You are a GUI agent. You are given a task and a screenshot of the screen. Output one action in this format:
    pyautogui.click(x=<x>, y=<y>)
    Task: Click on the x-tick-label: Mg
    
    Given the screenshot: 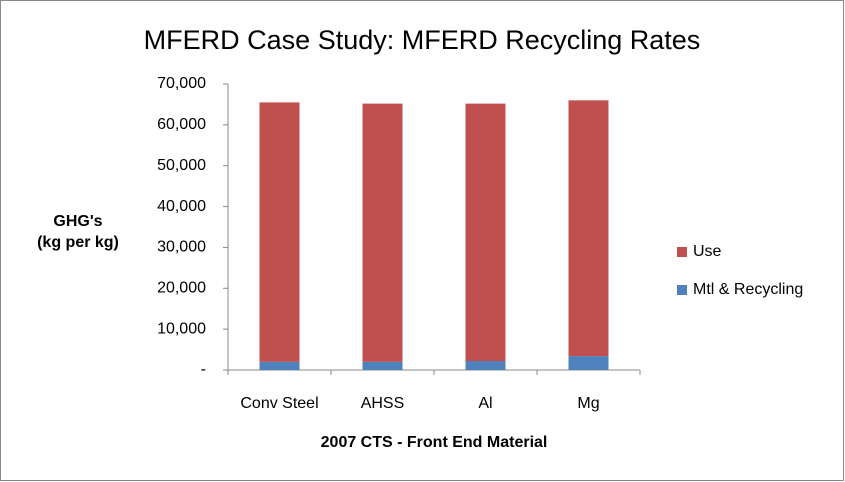 What is the action you would take?
    pyautogui.click(x=588, y=403)
    